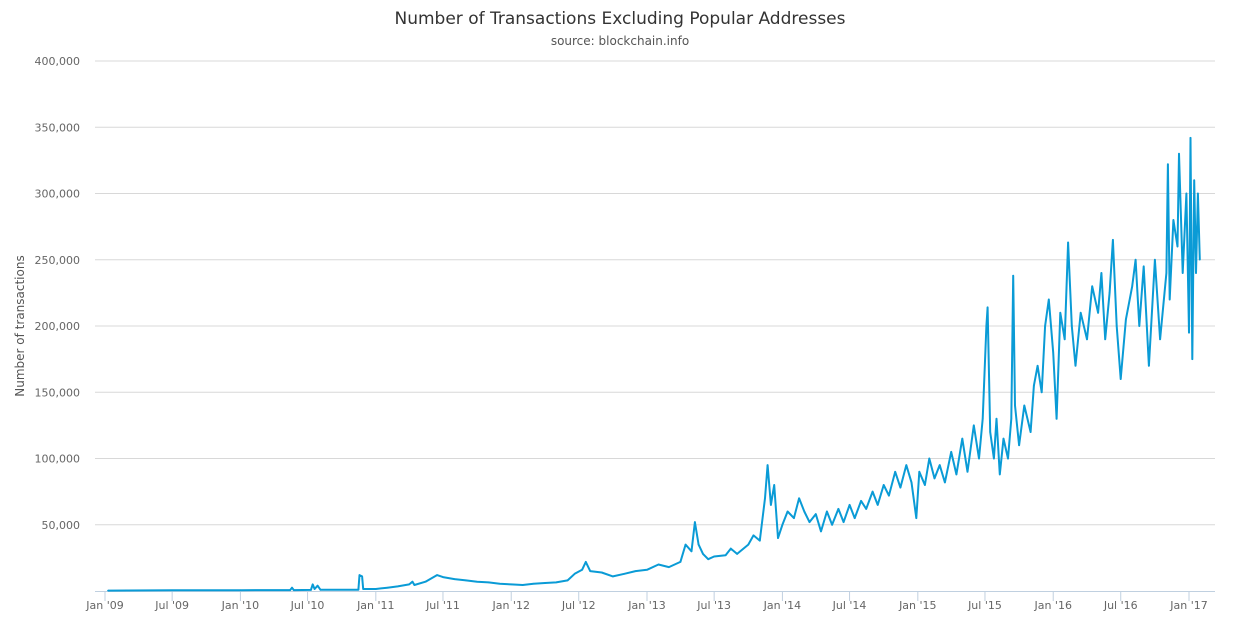 Image resolution: width=1240 pixels, height=631 pixels. Describe the element at coordinates (375, 605) in the screenshot. I see `x-tick-label: Jan '11` at that location.